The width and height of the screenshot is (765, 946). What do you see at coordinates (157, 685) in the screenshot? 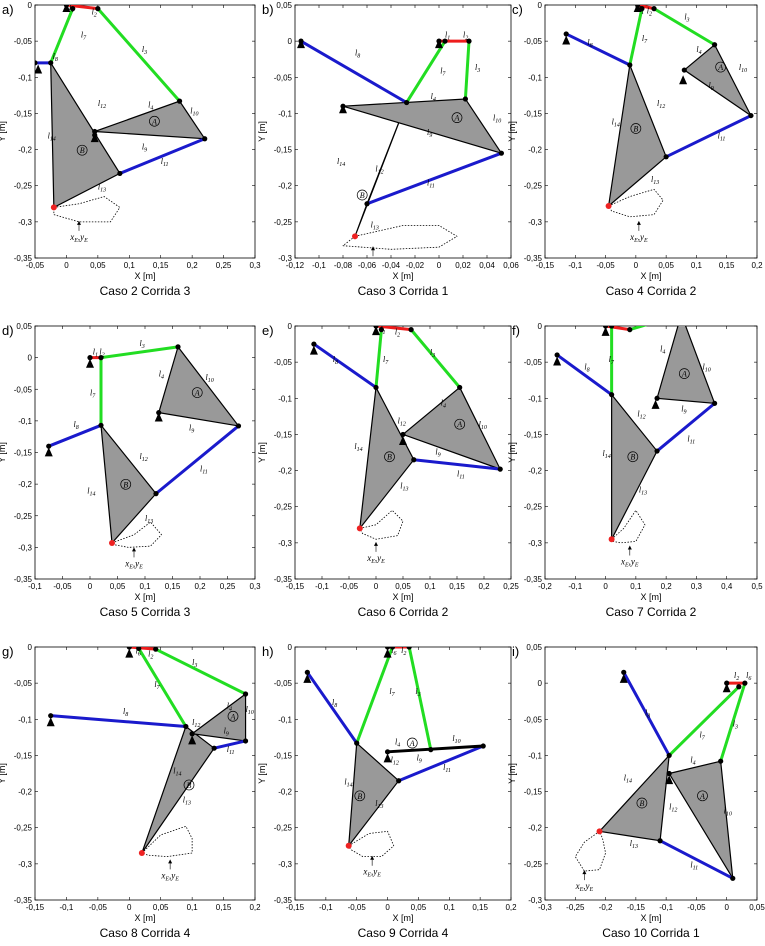
I see `link-label: l7` at bounding box center [157, 685].